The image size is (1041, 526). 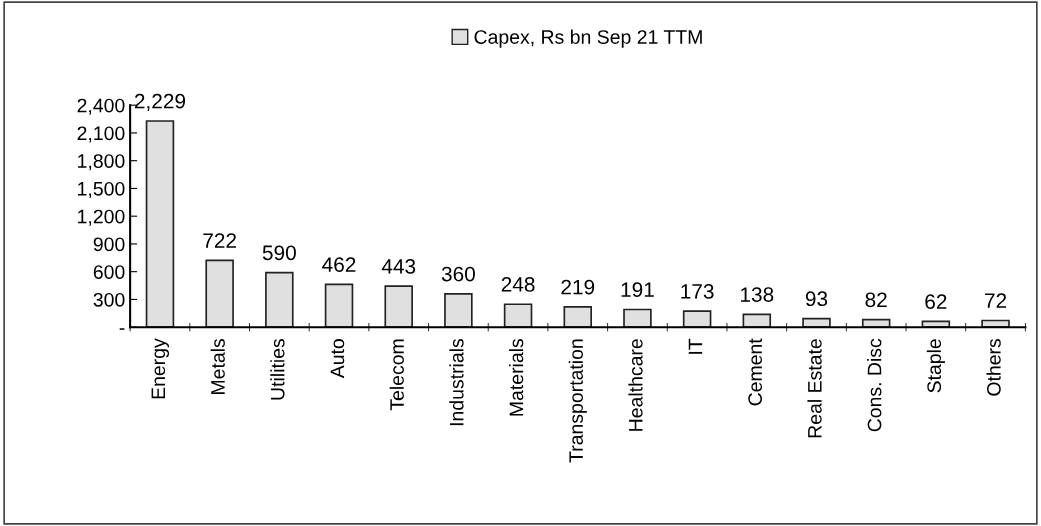 What do you see at coordinates (101, 106) in the screenshot?
I see `y-tick-label: 2,400` at bounding box center [101, 106].